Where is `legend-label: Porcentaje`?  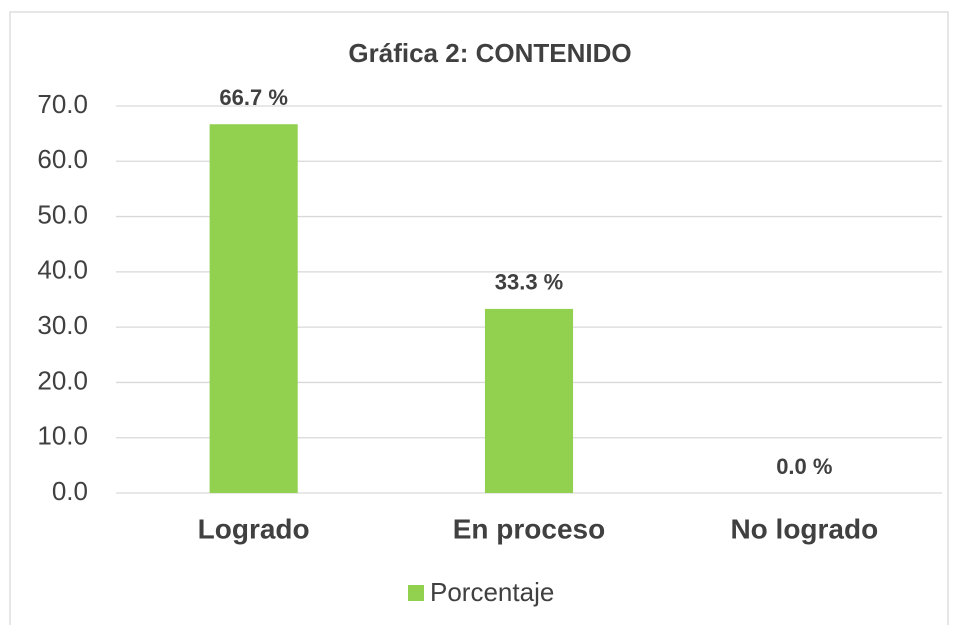 legend-label: Porcentaje is located at coordinates (492, 592).